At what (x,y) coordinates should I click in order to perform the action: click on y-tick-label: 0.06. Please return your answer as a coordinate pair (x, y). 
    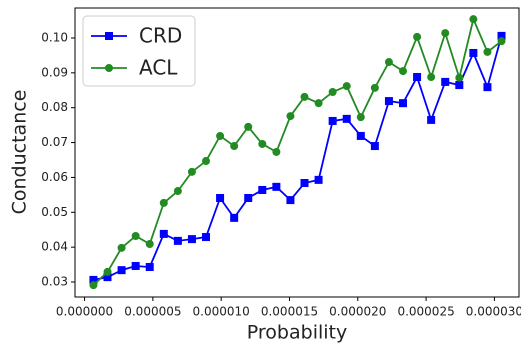
    Looking at the image, I should click on (54, 177).